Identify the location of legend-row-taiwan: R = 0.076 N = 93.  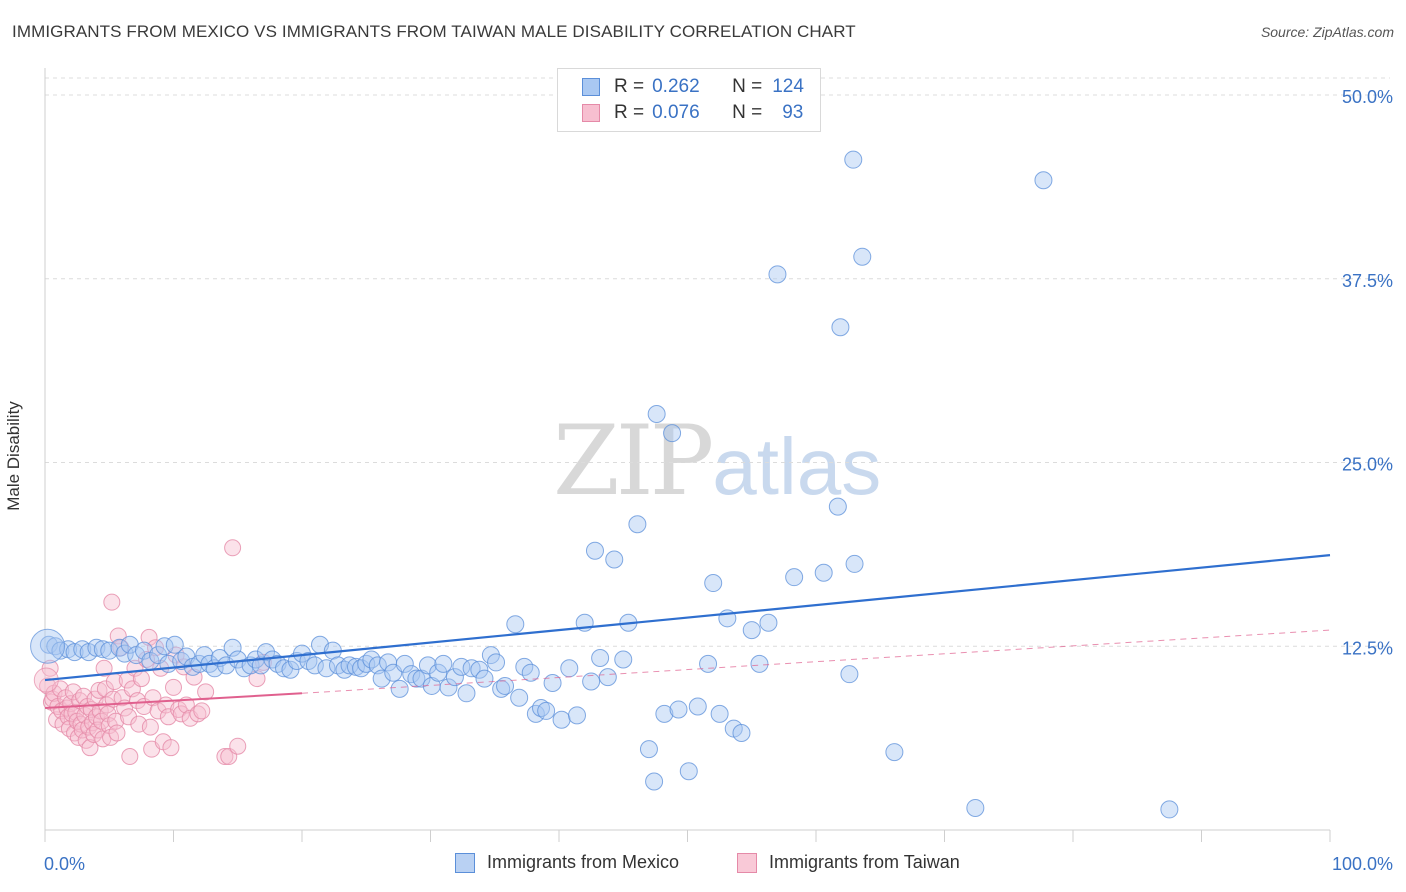
(692, 113).